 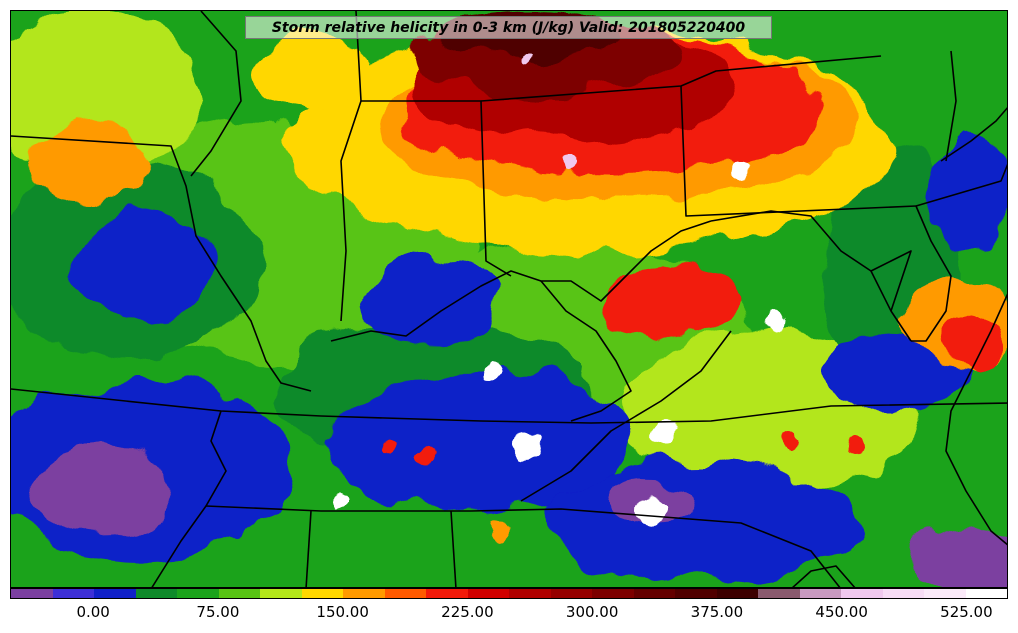 What do you see at coordinates (93, 612) in the screenshot?
I see `colorbar-tick-label: 0.00` at bounding box center [93, 612].